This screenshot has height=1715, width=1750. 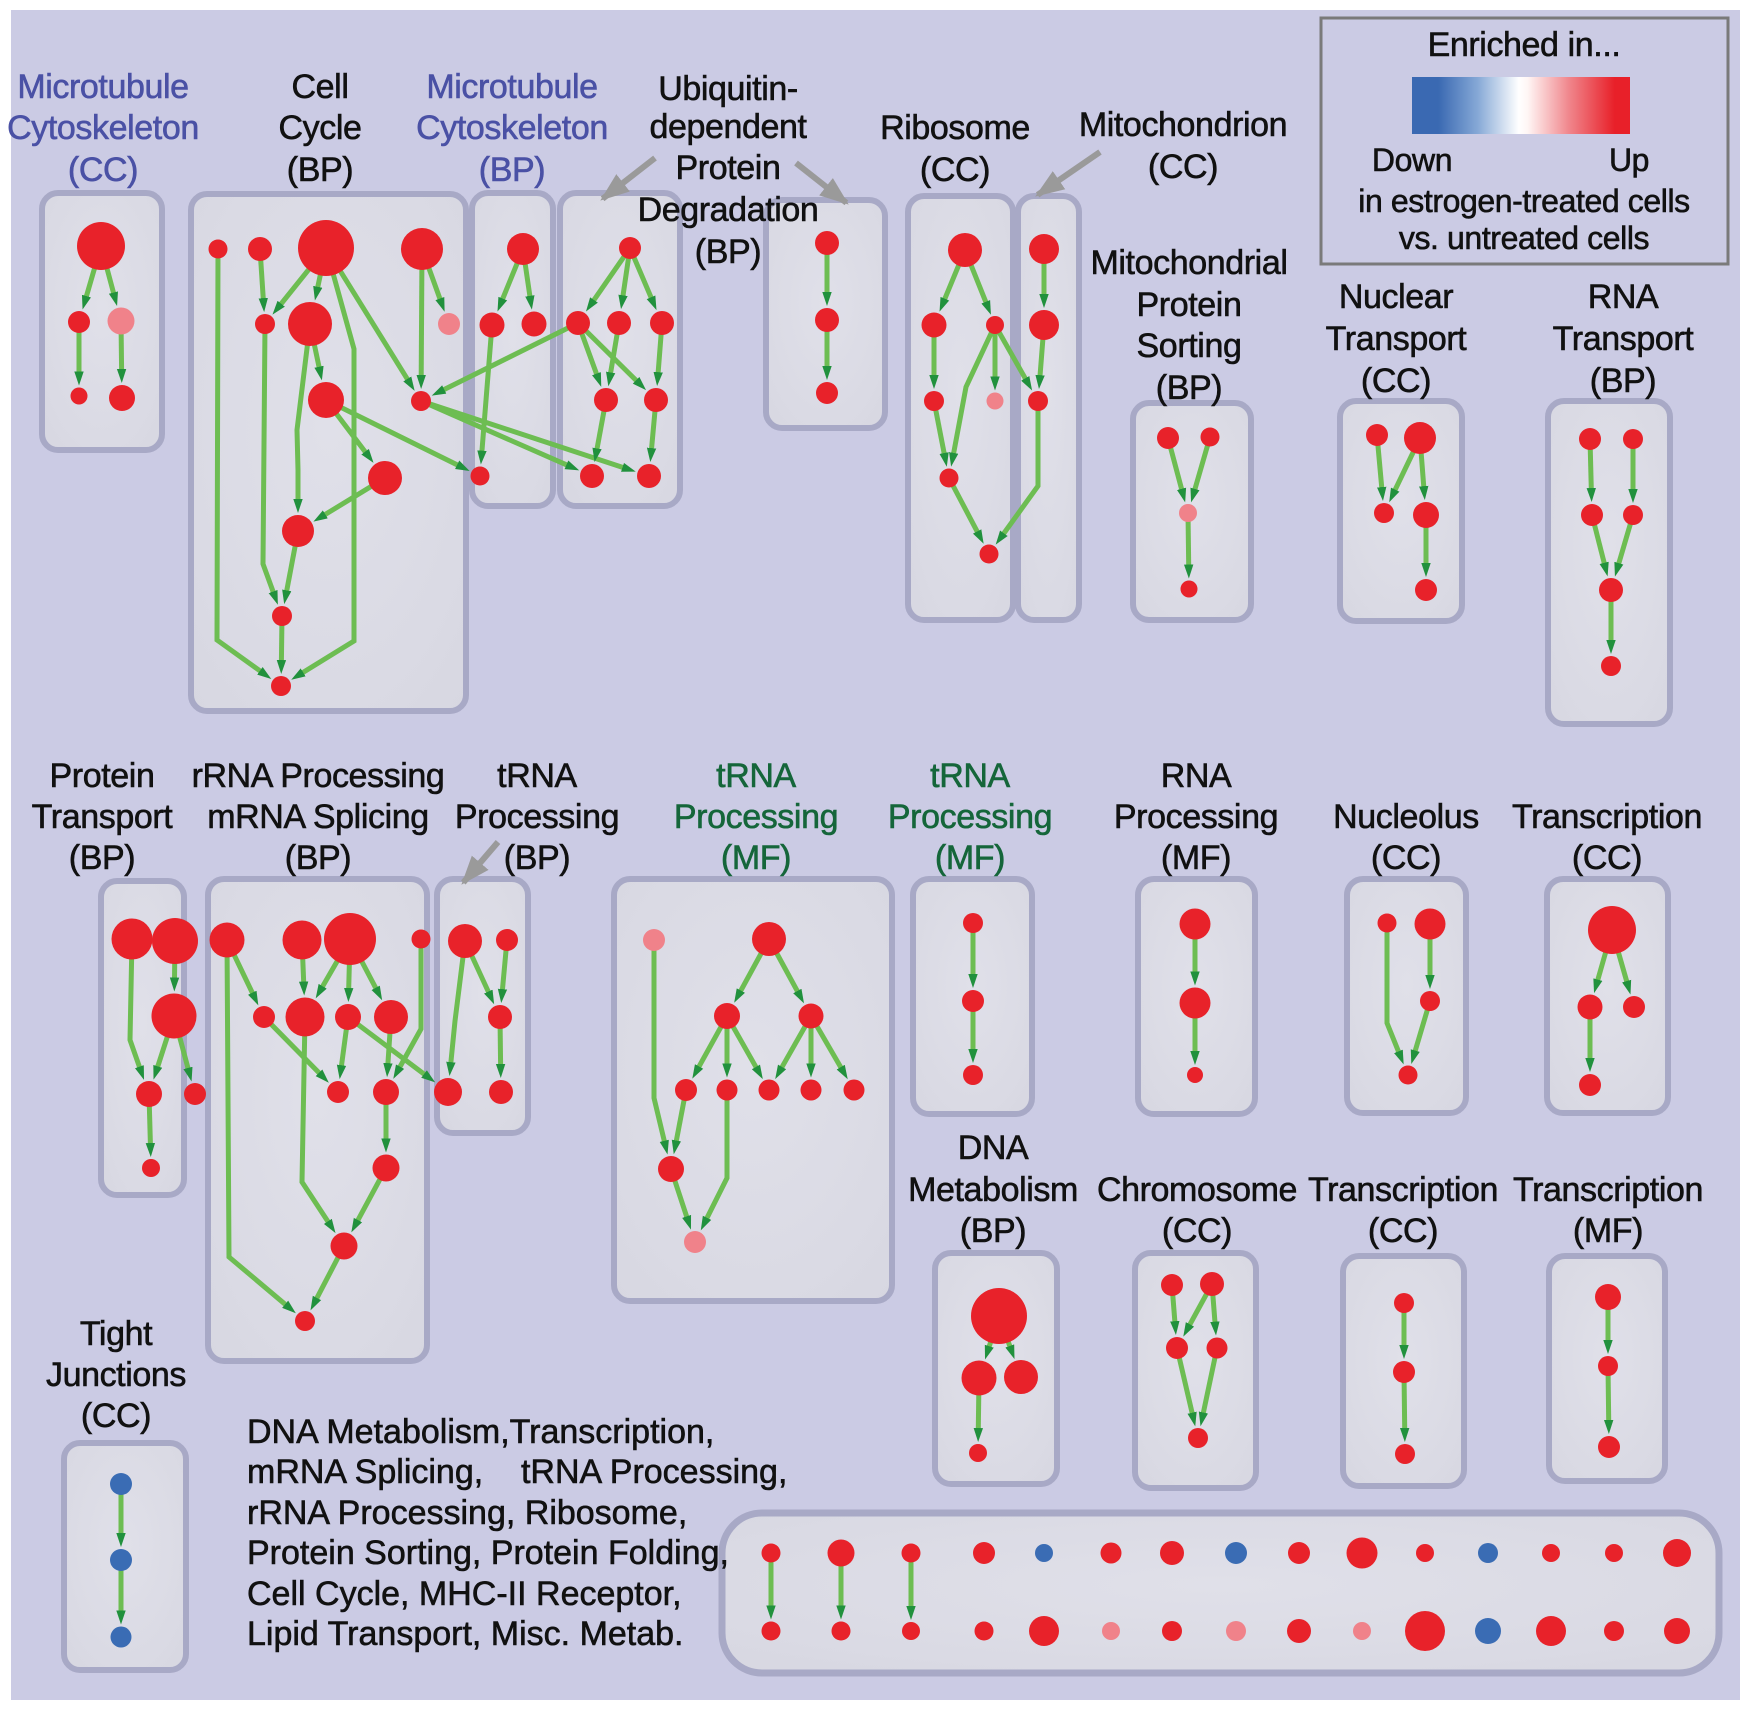 I want to click on svg-text: Cell, so click(x=320, y=87).